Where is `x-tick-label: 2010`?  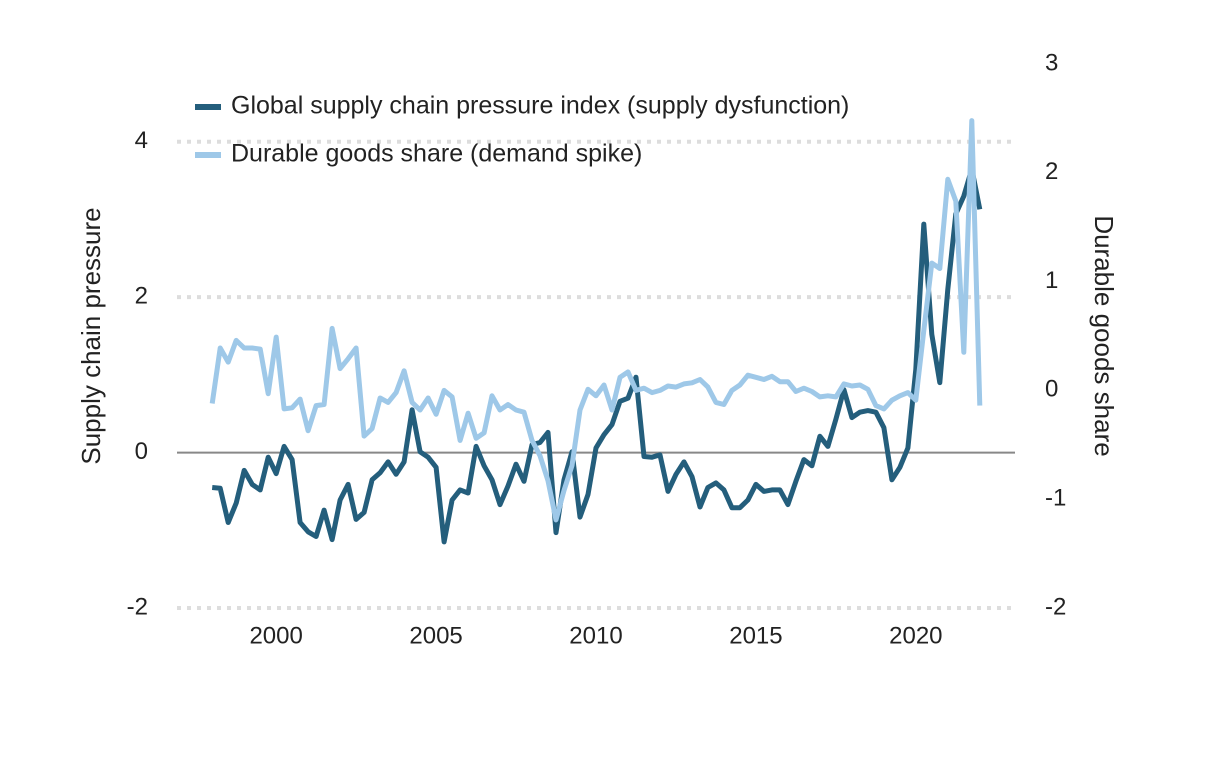 x-tick-label: 2010 is located at coordinates (595, 635).